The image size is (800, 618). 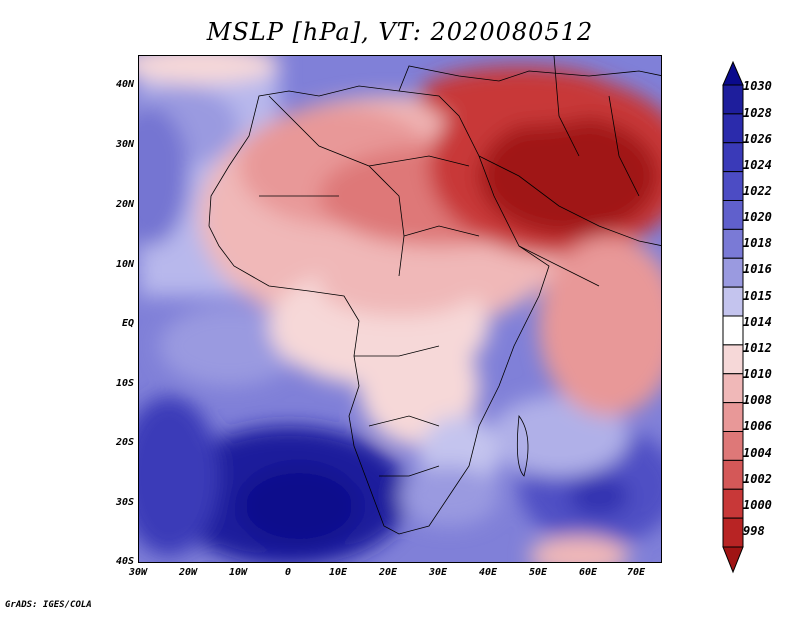 What do you see at coordinates (438, 572) in the screenshot?
I see `lon-label-30e: 30E` at bounding box center [438, 572].